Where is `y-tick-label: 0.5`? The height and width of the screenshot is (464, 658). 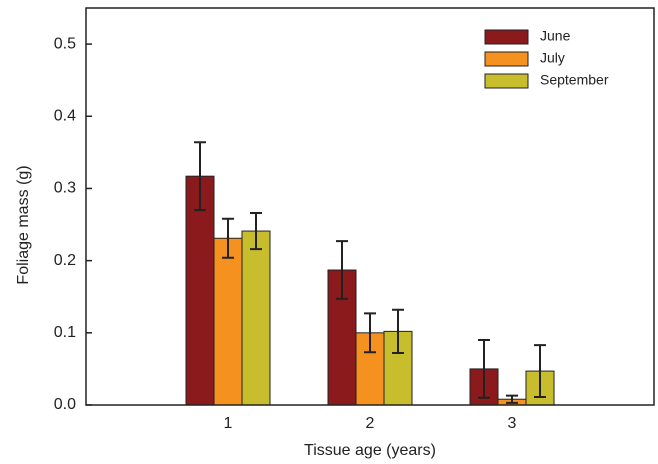 y-tick-label: 0.5 is located at coordinates (65, 43).